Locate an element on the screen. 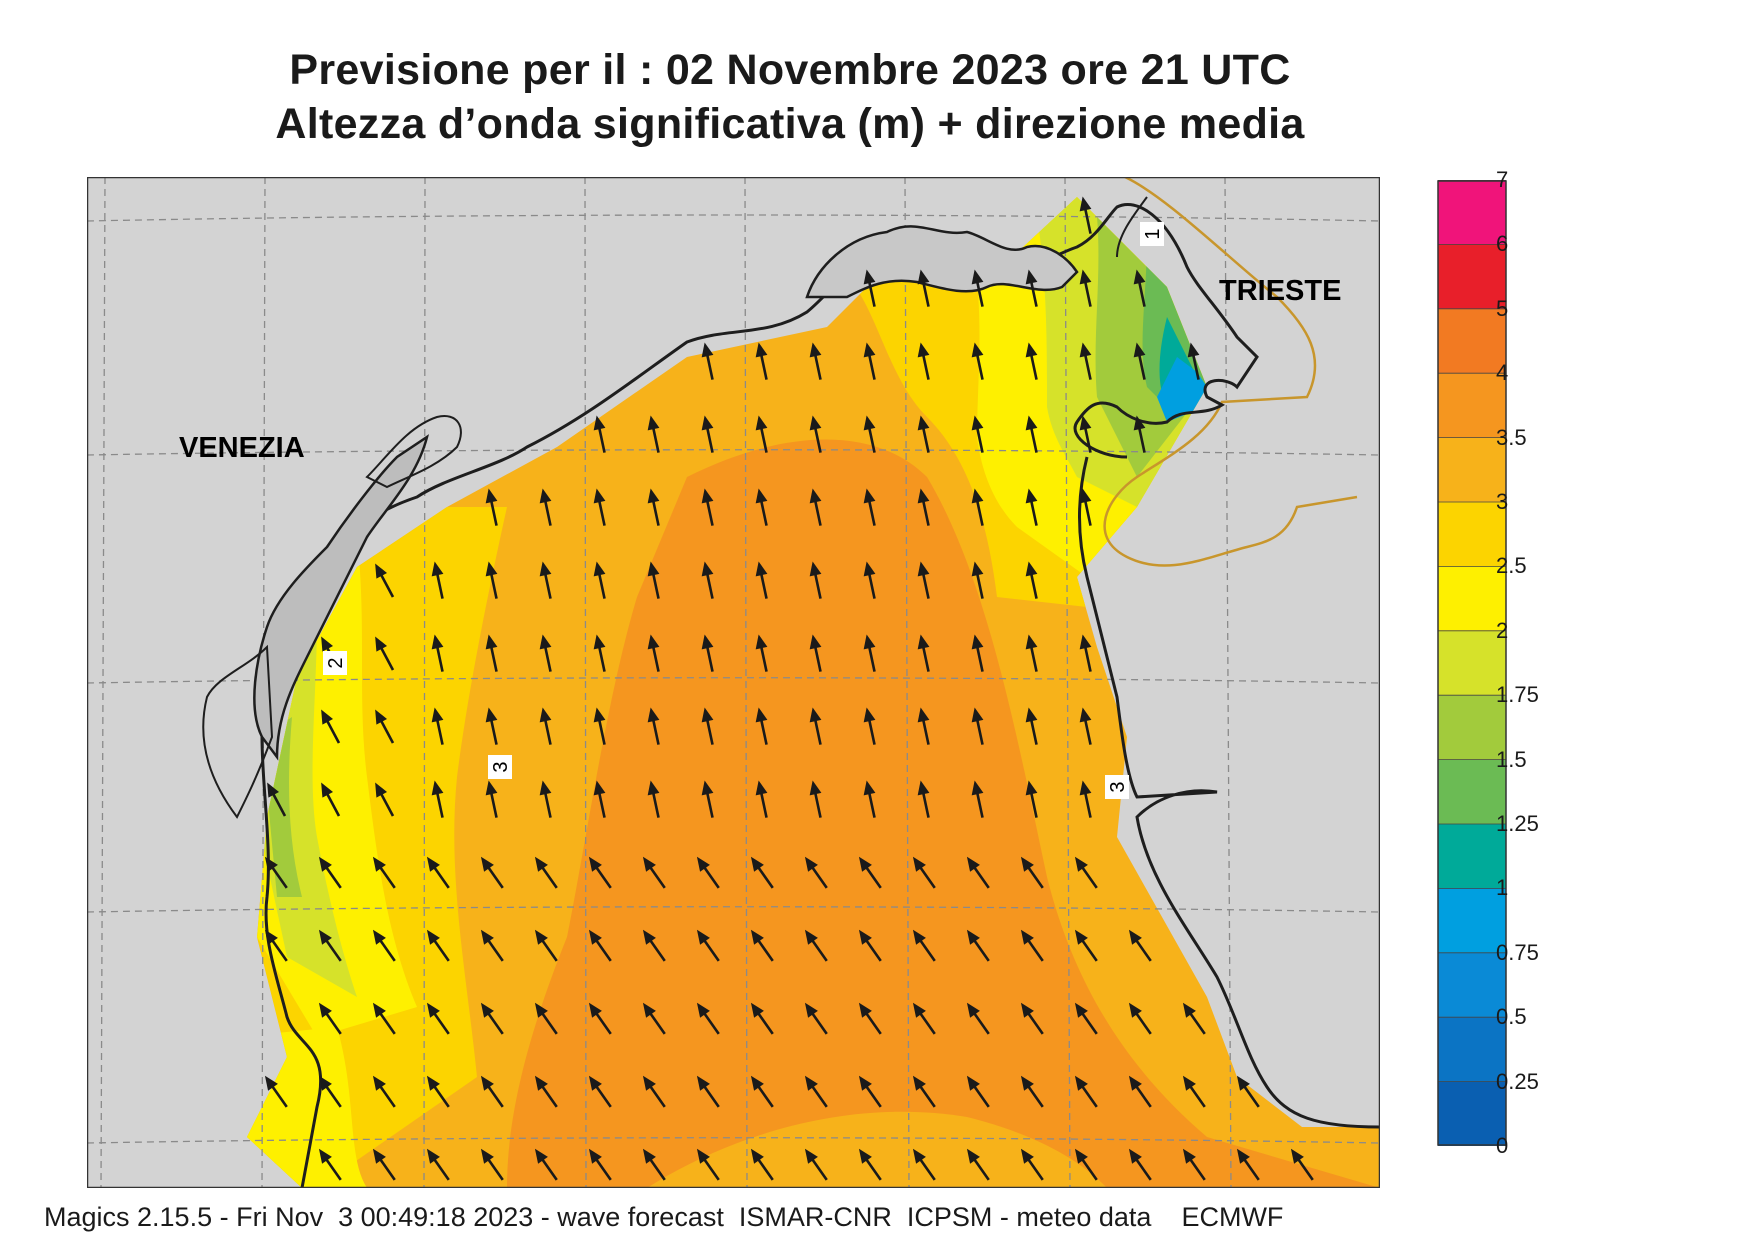 This screenshot has height=1242, width=1755. legend-tick-label: 1 is located at coordinates (1502, 888).